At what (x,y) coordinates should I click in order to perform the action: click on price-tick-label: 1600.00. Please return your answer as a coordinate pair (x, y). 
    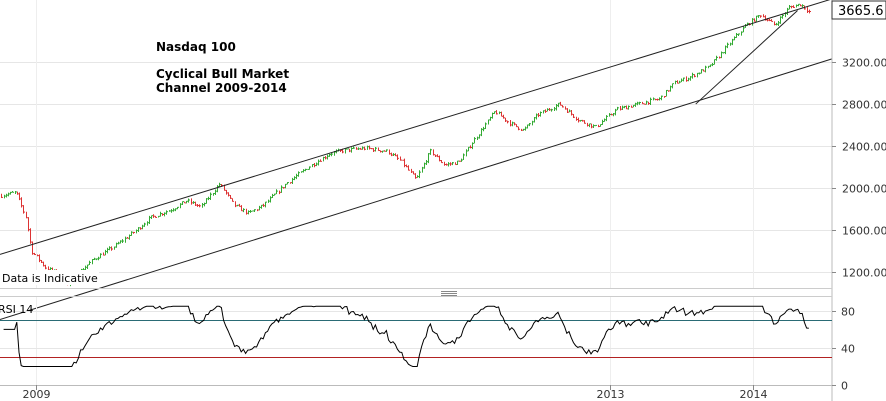
    Looking at the image, I should click on (864, 231).